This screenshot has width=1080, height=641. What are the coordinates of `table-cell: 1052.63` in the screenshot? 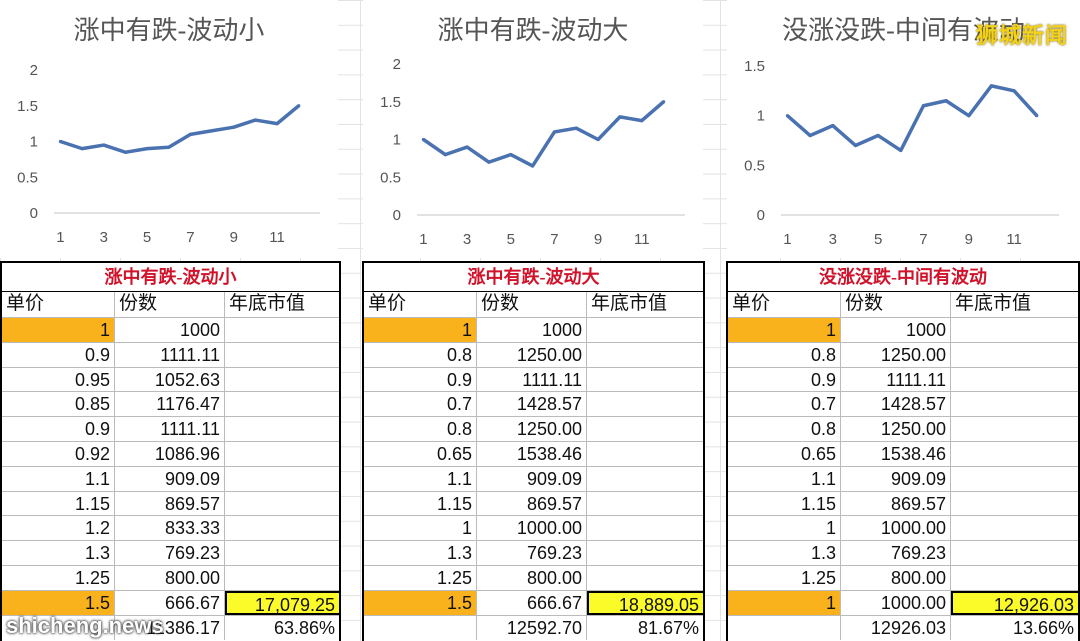 It's located at (170, 379).